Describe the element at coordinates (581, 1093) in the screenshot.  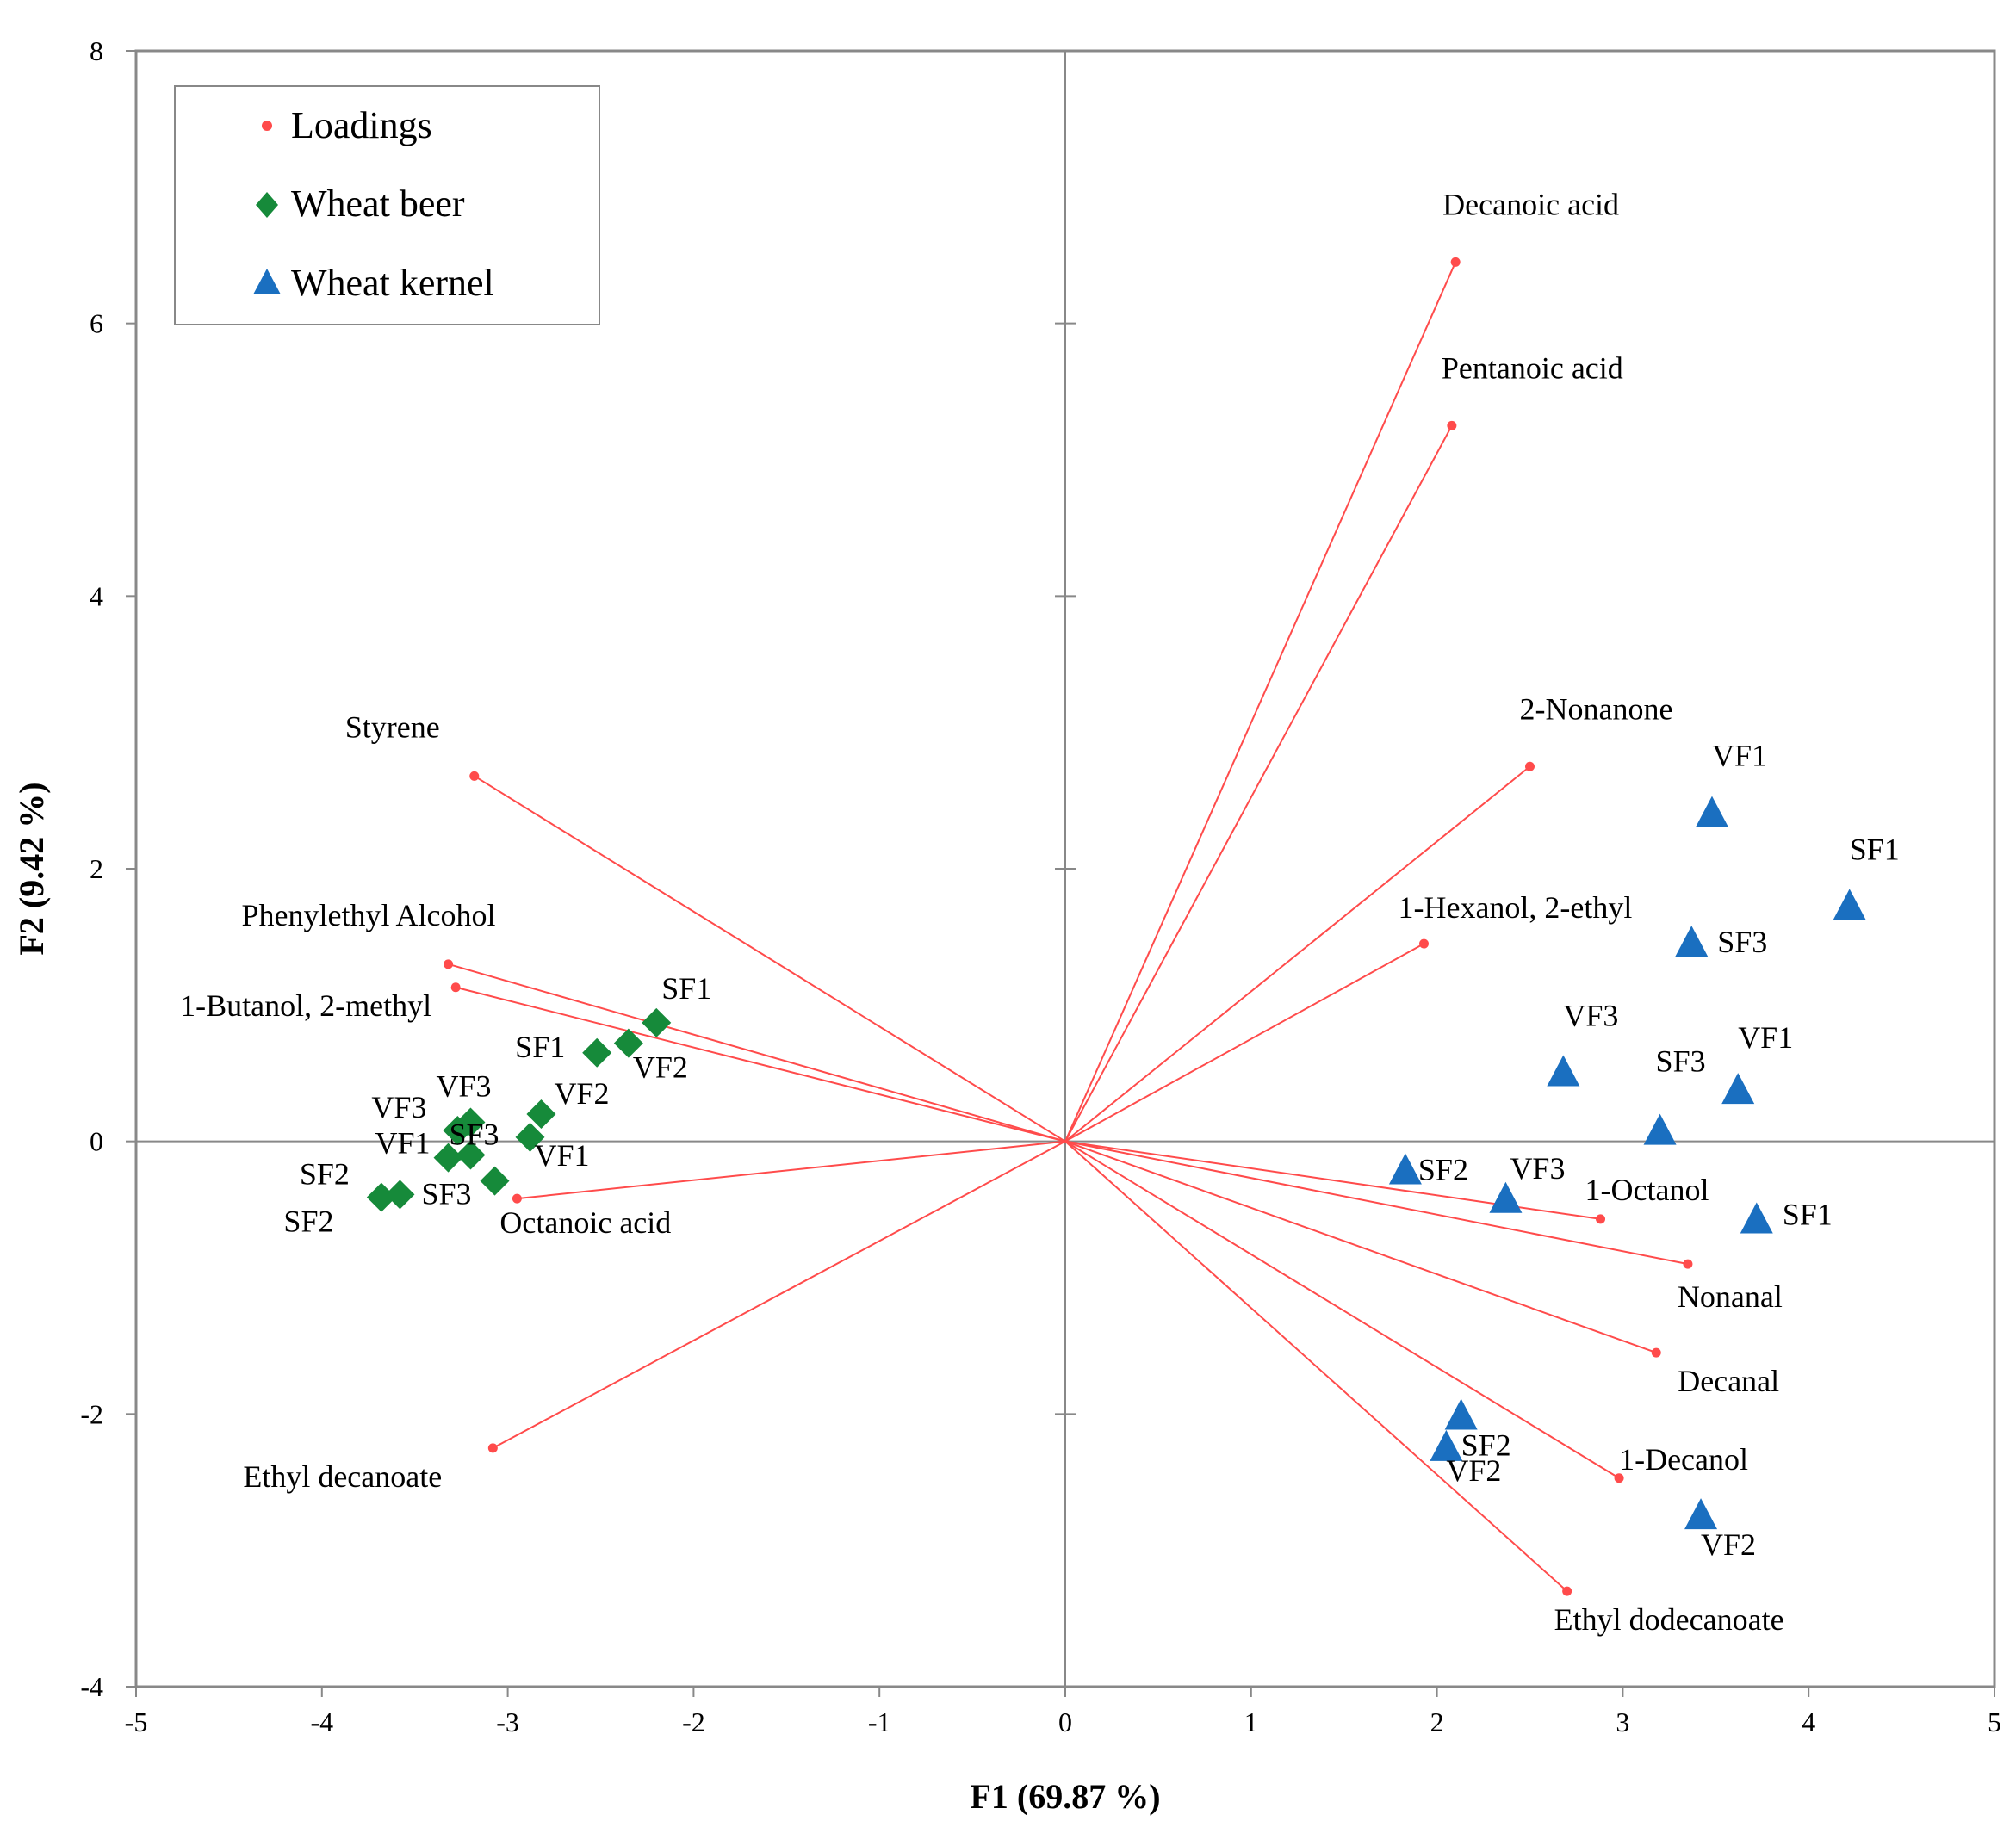
I see `point-label-wheat-beer-vf2: VF2` at that location.